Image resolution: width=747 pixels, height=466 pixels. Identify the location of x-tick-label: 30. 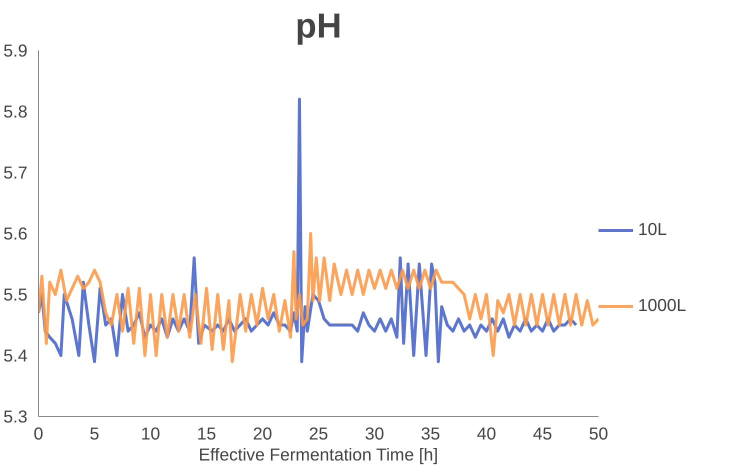
(374, 434).